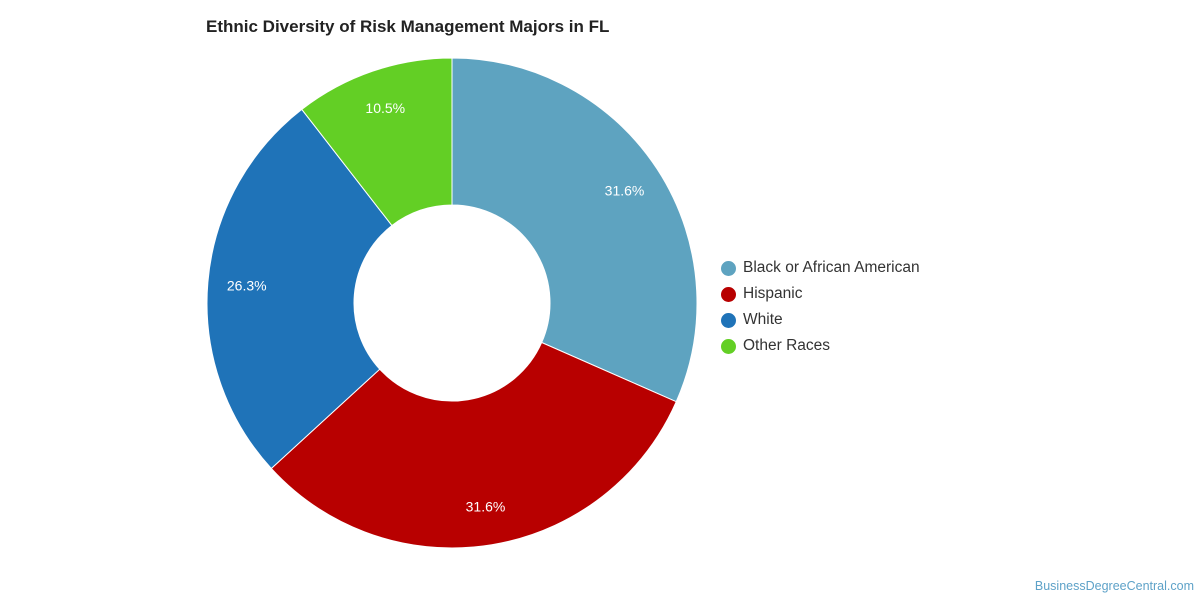 This screenshot has height=600, width=1200. I want to click on slice-black-or-african-american, so click(574, 230).